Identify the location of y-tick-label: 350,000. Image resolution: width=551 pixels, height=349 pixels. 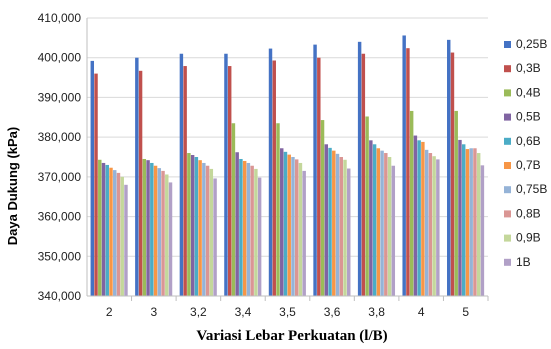
(60, 256).